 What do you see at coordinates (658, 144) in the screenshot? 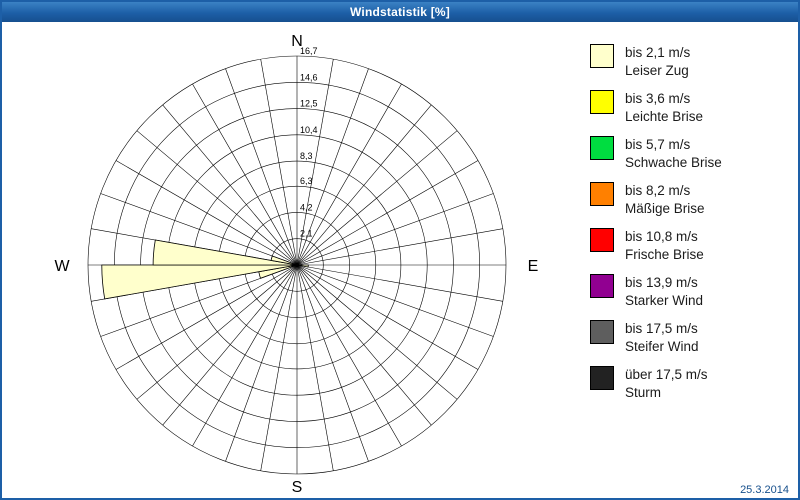
I see `legend-label-speed: bis 5,7 m/s` at bounding box center [658, 144].